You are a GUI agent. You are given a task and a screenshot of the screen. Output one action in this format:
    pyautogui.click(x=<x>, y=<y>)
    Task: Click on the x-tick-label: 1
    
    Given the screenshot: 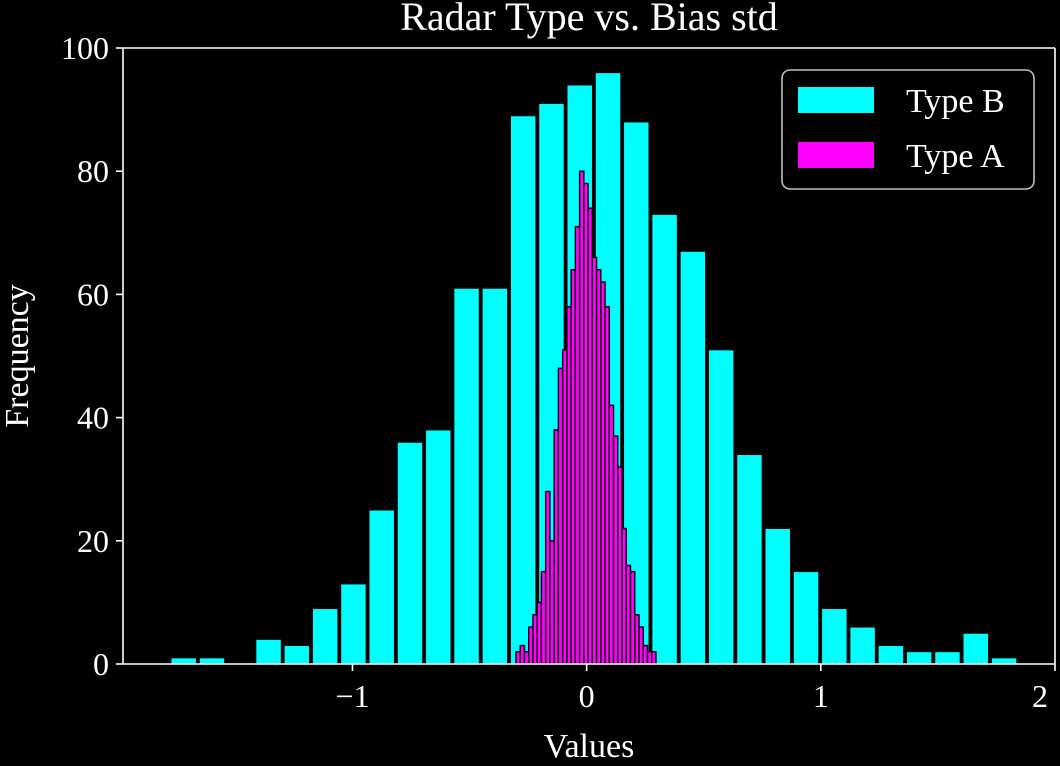 What is the action you would take?
    pyautogui.click(x=821, y=696)
    